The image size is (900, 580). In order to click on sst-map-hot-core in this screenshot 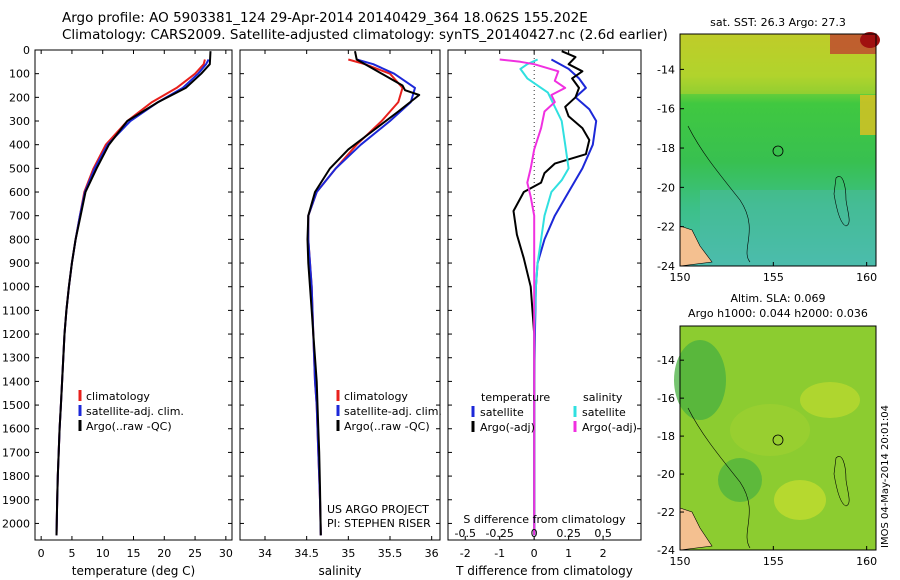, I will do `click(870, 40)`.